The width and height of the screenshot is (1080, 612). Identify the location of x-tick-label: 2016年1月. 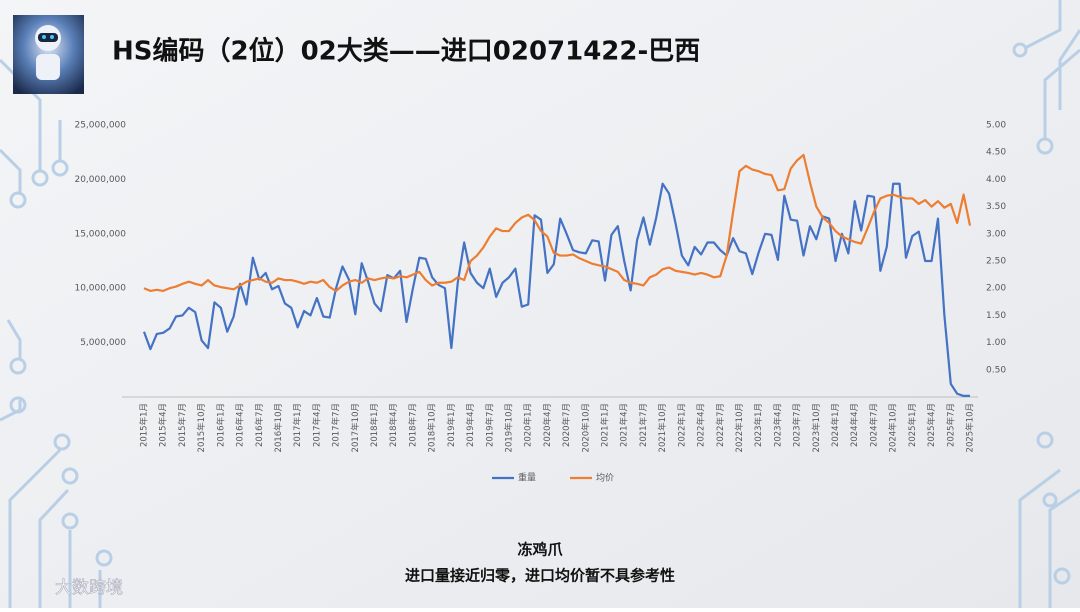
(220, 425).